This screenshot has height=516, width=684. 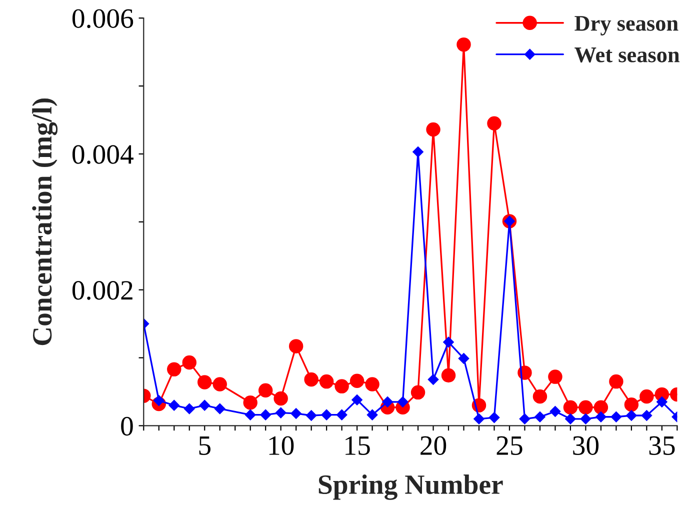 What do you see at coordinates (103, 18) in the screenshot?
I see `y-tick-label: 0.006` at bounding box center [103, 18].